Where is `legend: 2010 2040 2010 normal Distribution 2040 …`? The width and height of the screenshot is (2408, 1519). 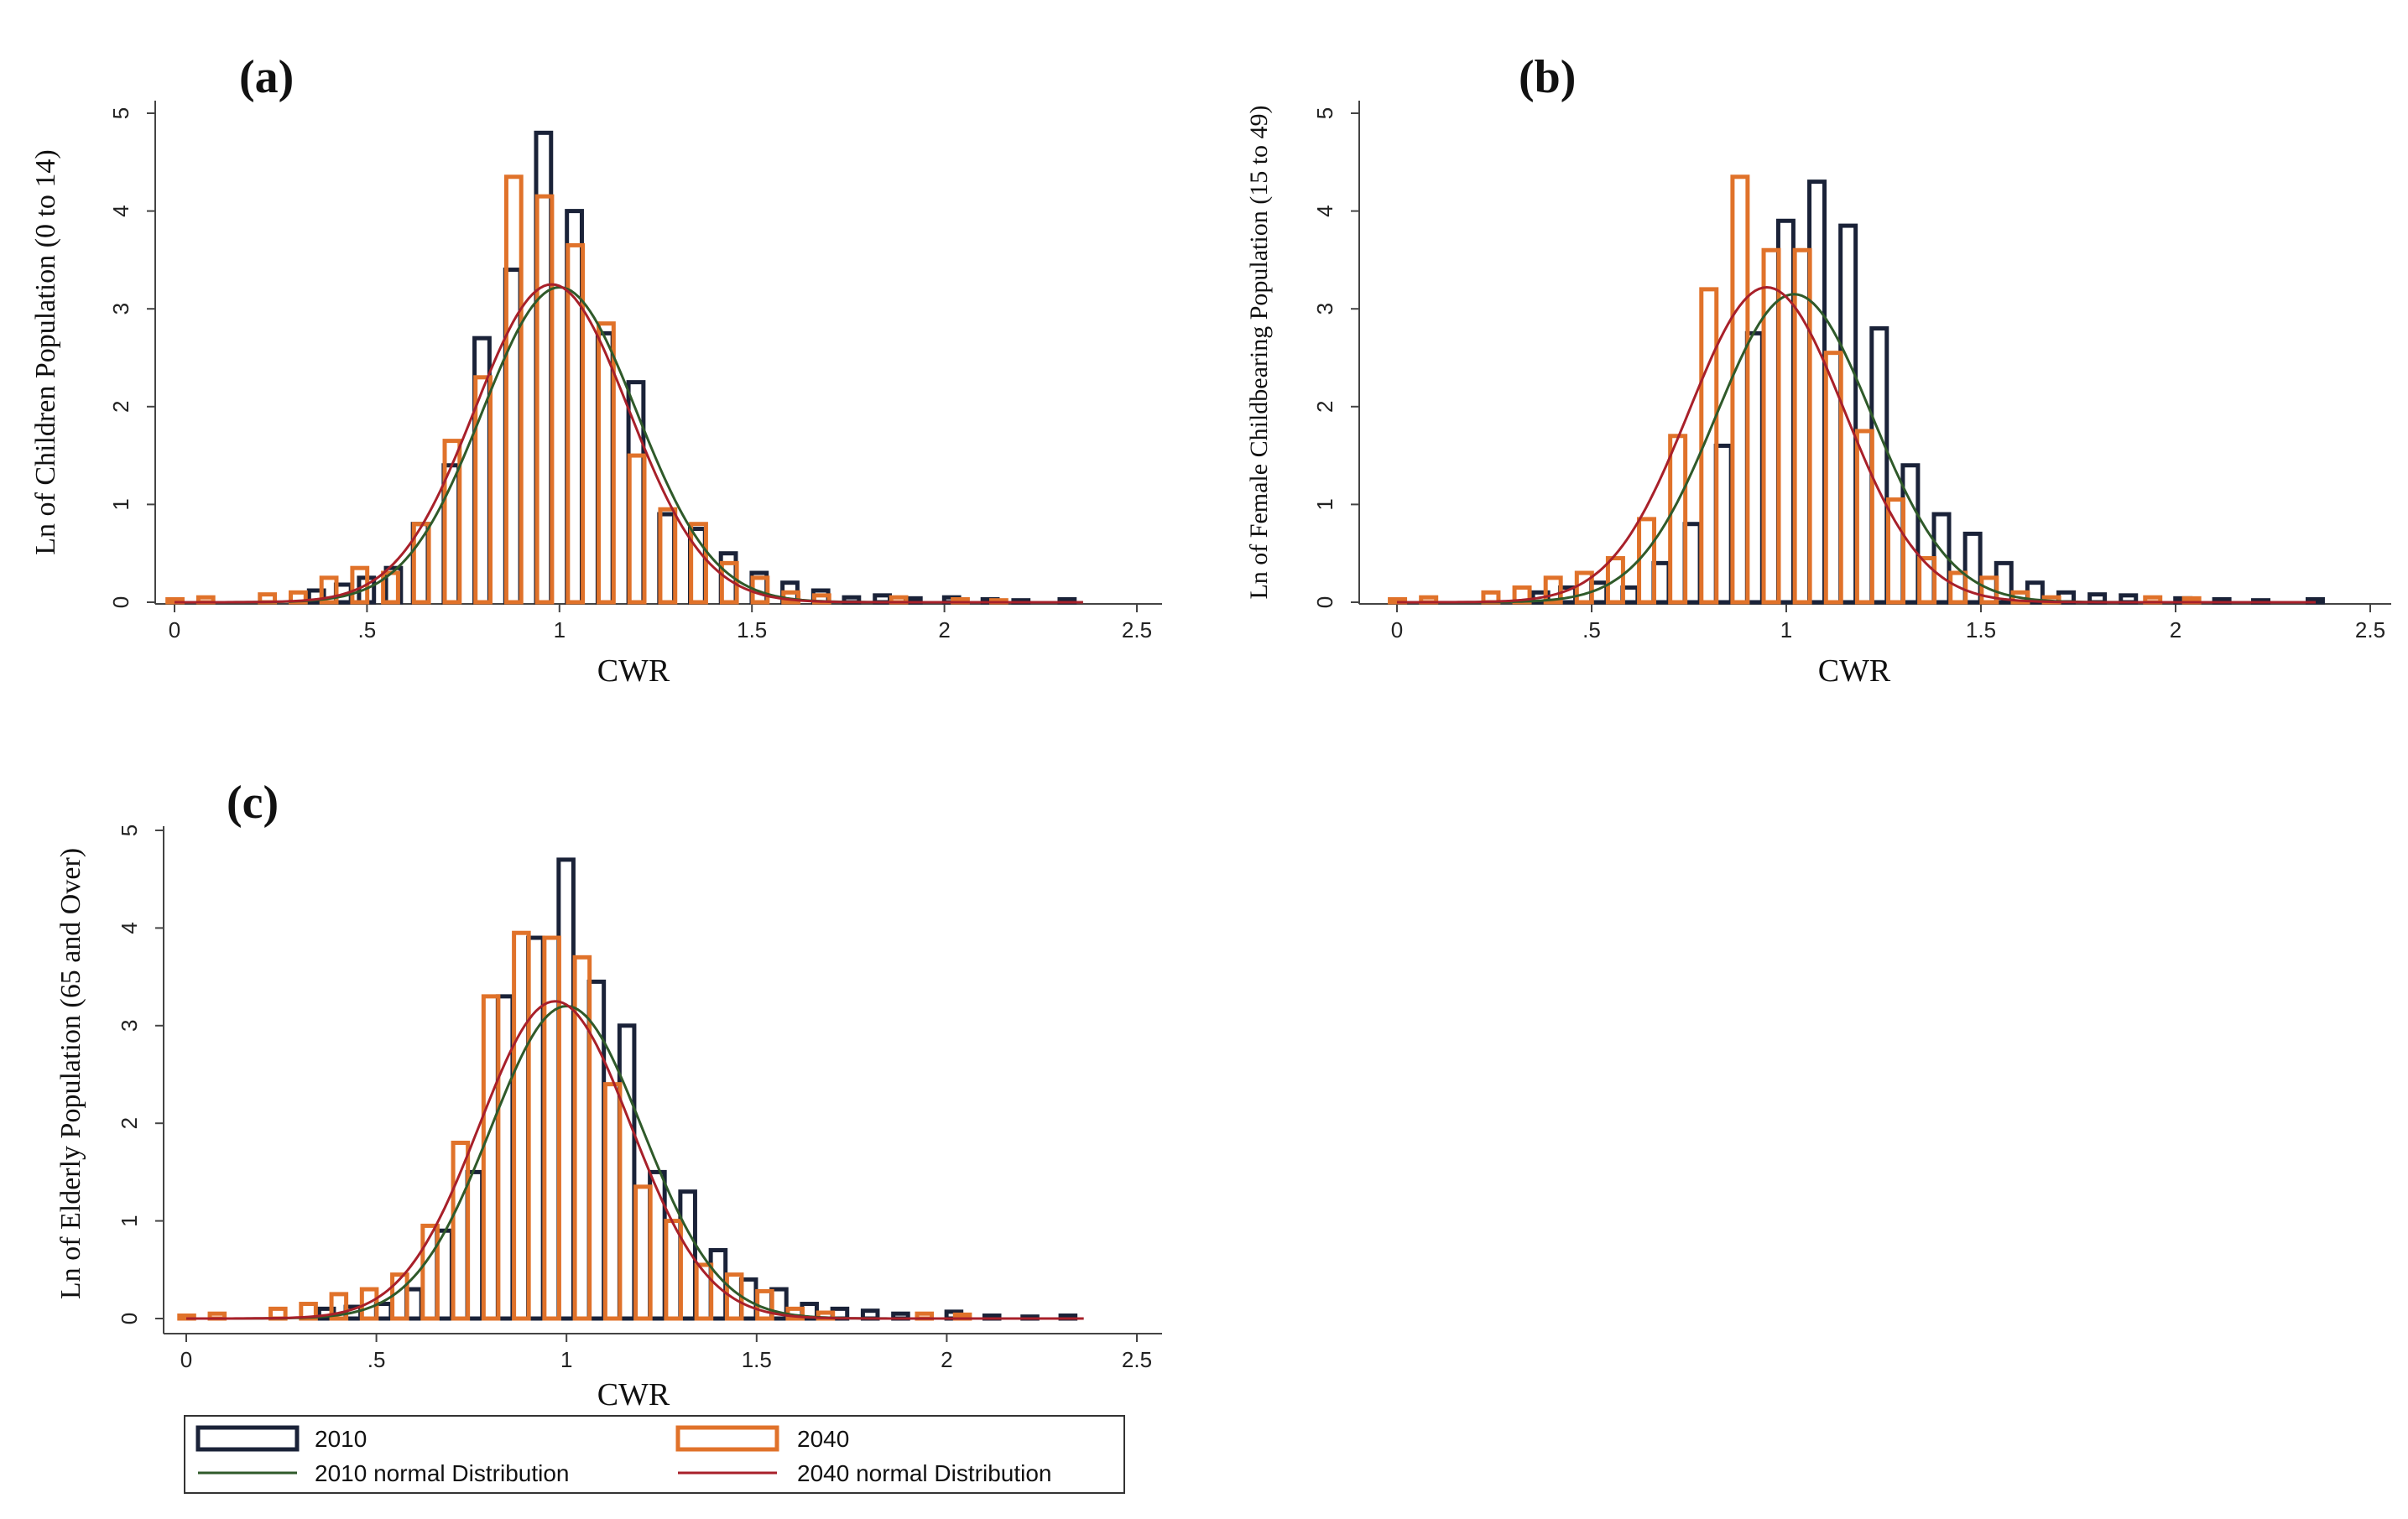 legend: 2010 2040 2010 normal Distribution 2040 … is located at coordinates (654, 1454).